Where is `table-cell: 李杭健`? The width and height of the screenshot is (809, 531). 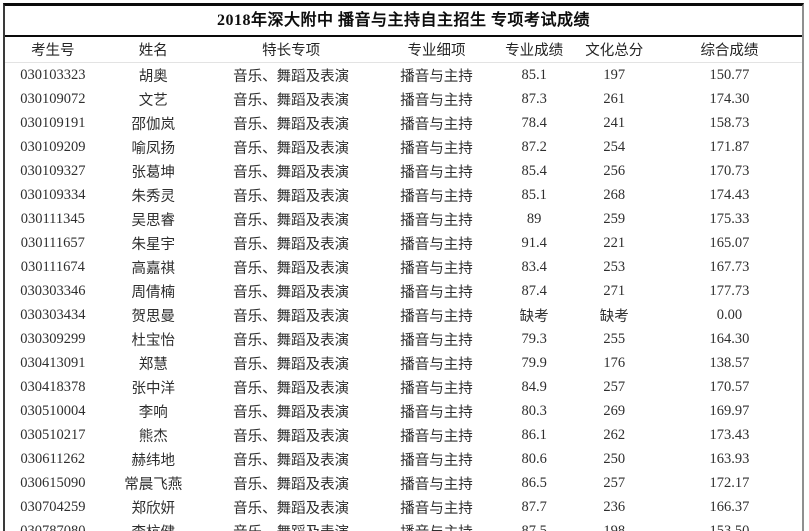
table-cell: 李杭健 is located at coordinates (153, 525).